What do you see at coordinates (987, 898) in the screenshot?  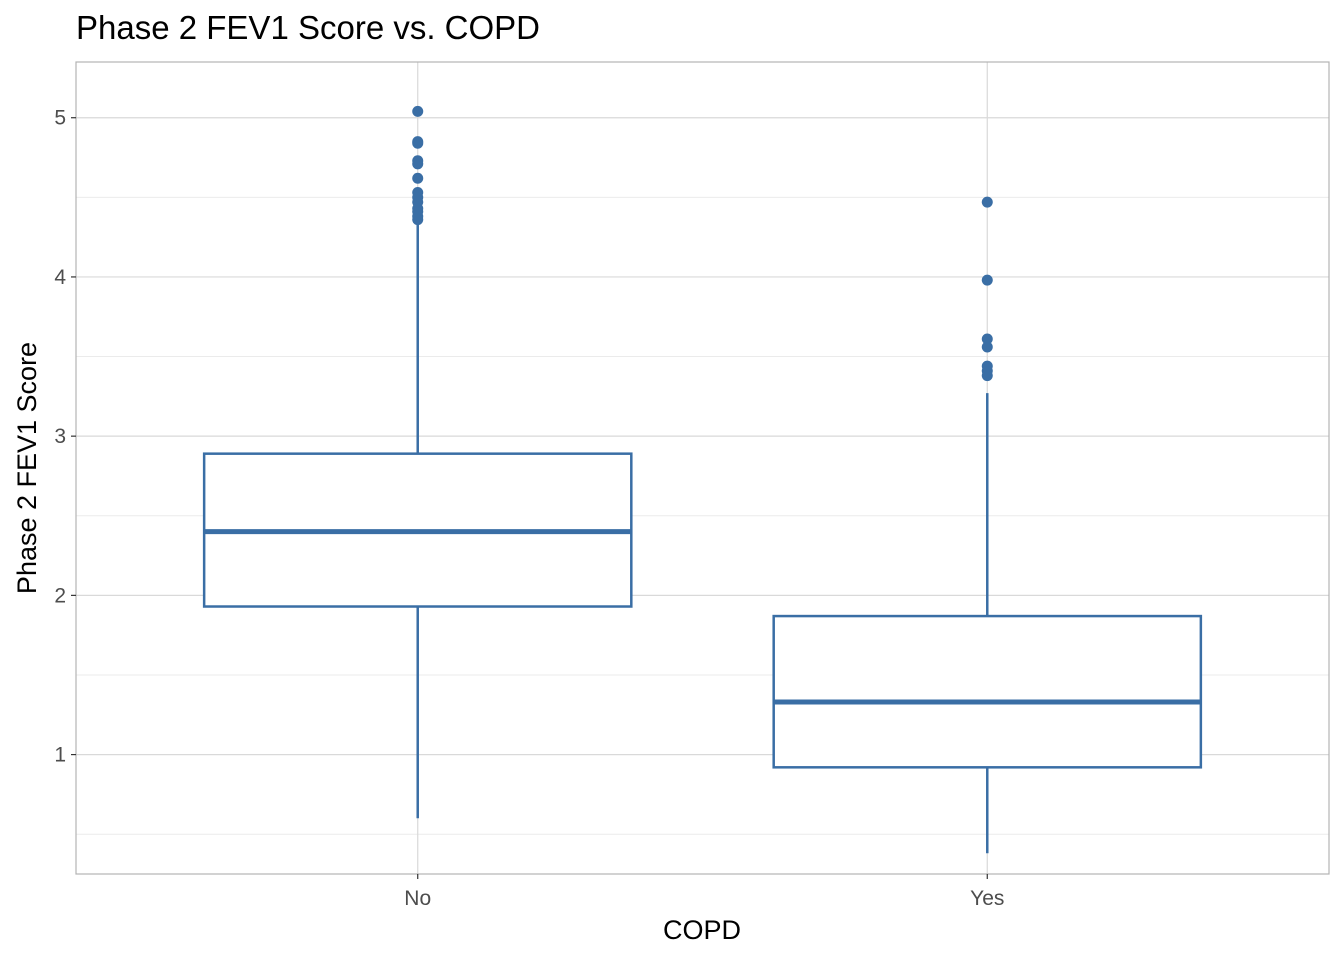 I see `x-tick-label: Yes` at bounding box center [987, 898].